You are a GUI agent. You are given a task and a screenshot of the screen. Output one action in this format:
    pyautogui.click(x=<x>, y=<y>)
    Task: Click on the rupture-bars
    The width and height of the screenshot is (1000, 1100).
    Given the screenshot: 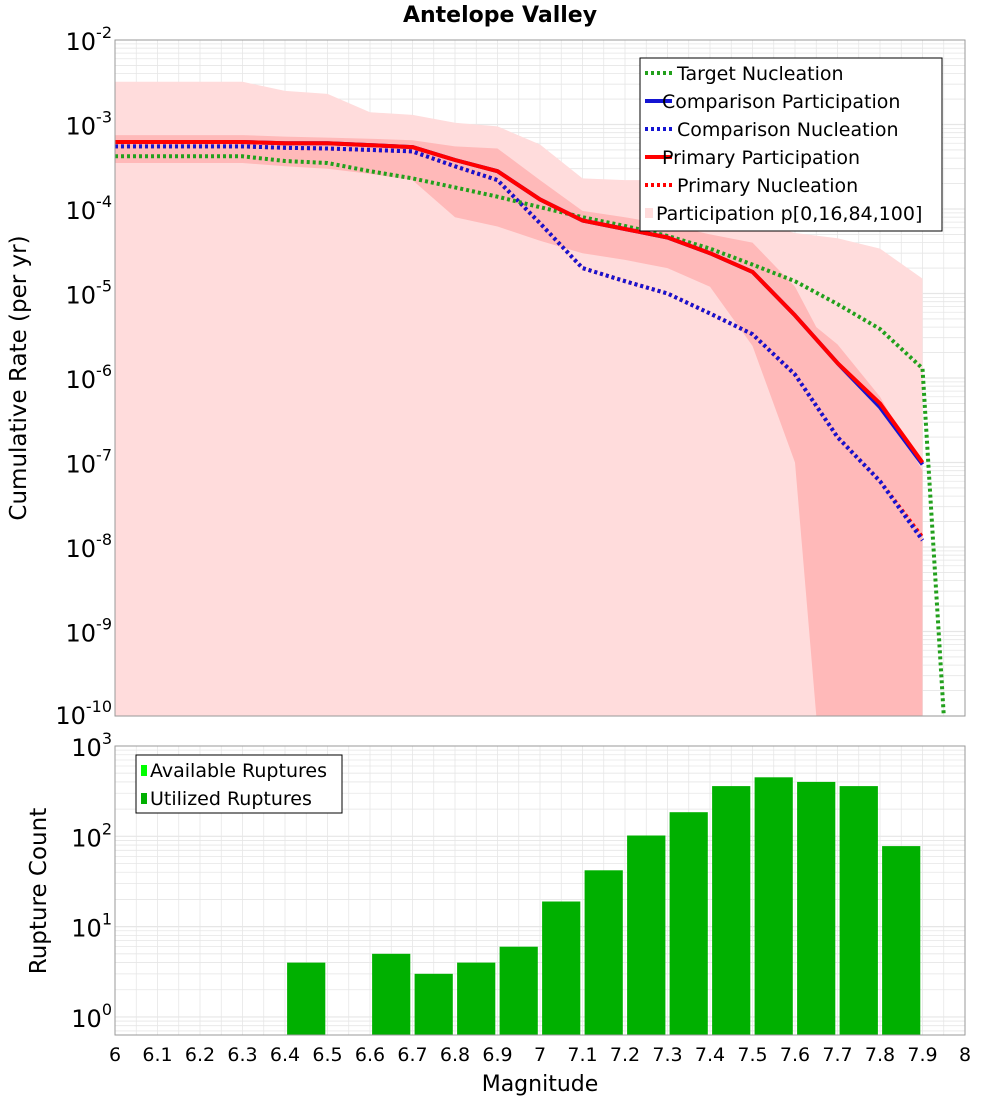 What is the action you would take?
    pyautogui.click(x=604, y=906)
    